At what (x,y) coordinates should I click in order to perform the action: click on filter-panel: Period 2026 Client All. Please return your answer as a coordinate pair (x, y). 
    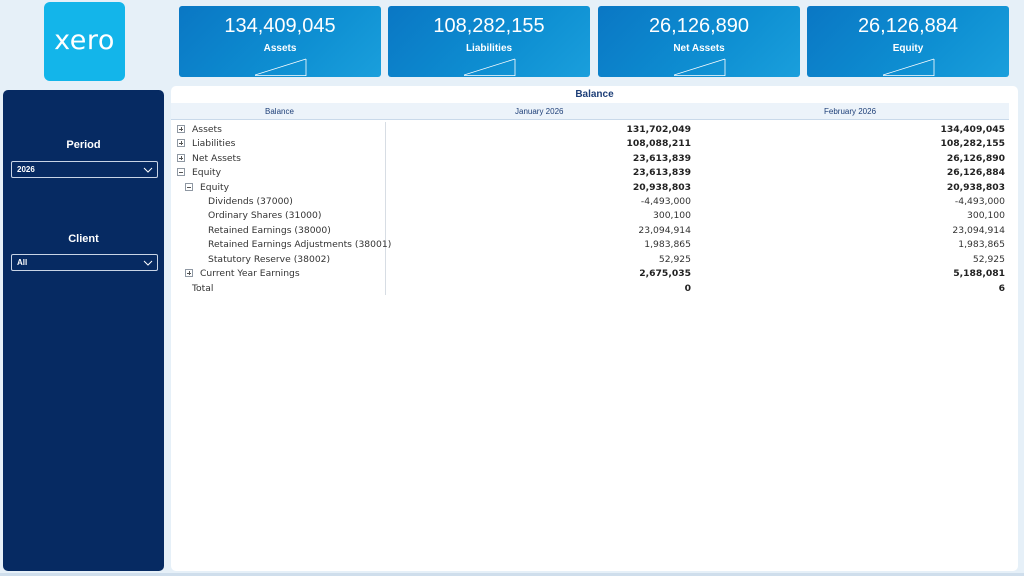
    Looking at the image, I should click on (83, 330).